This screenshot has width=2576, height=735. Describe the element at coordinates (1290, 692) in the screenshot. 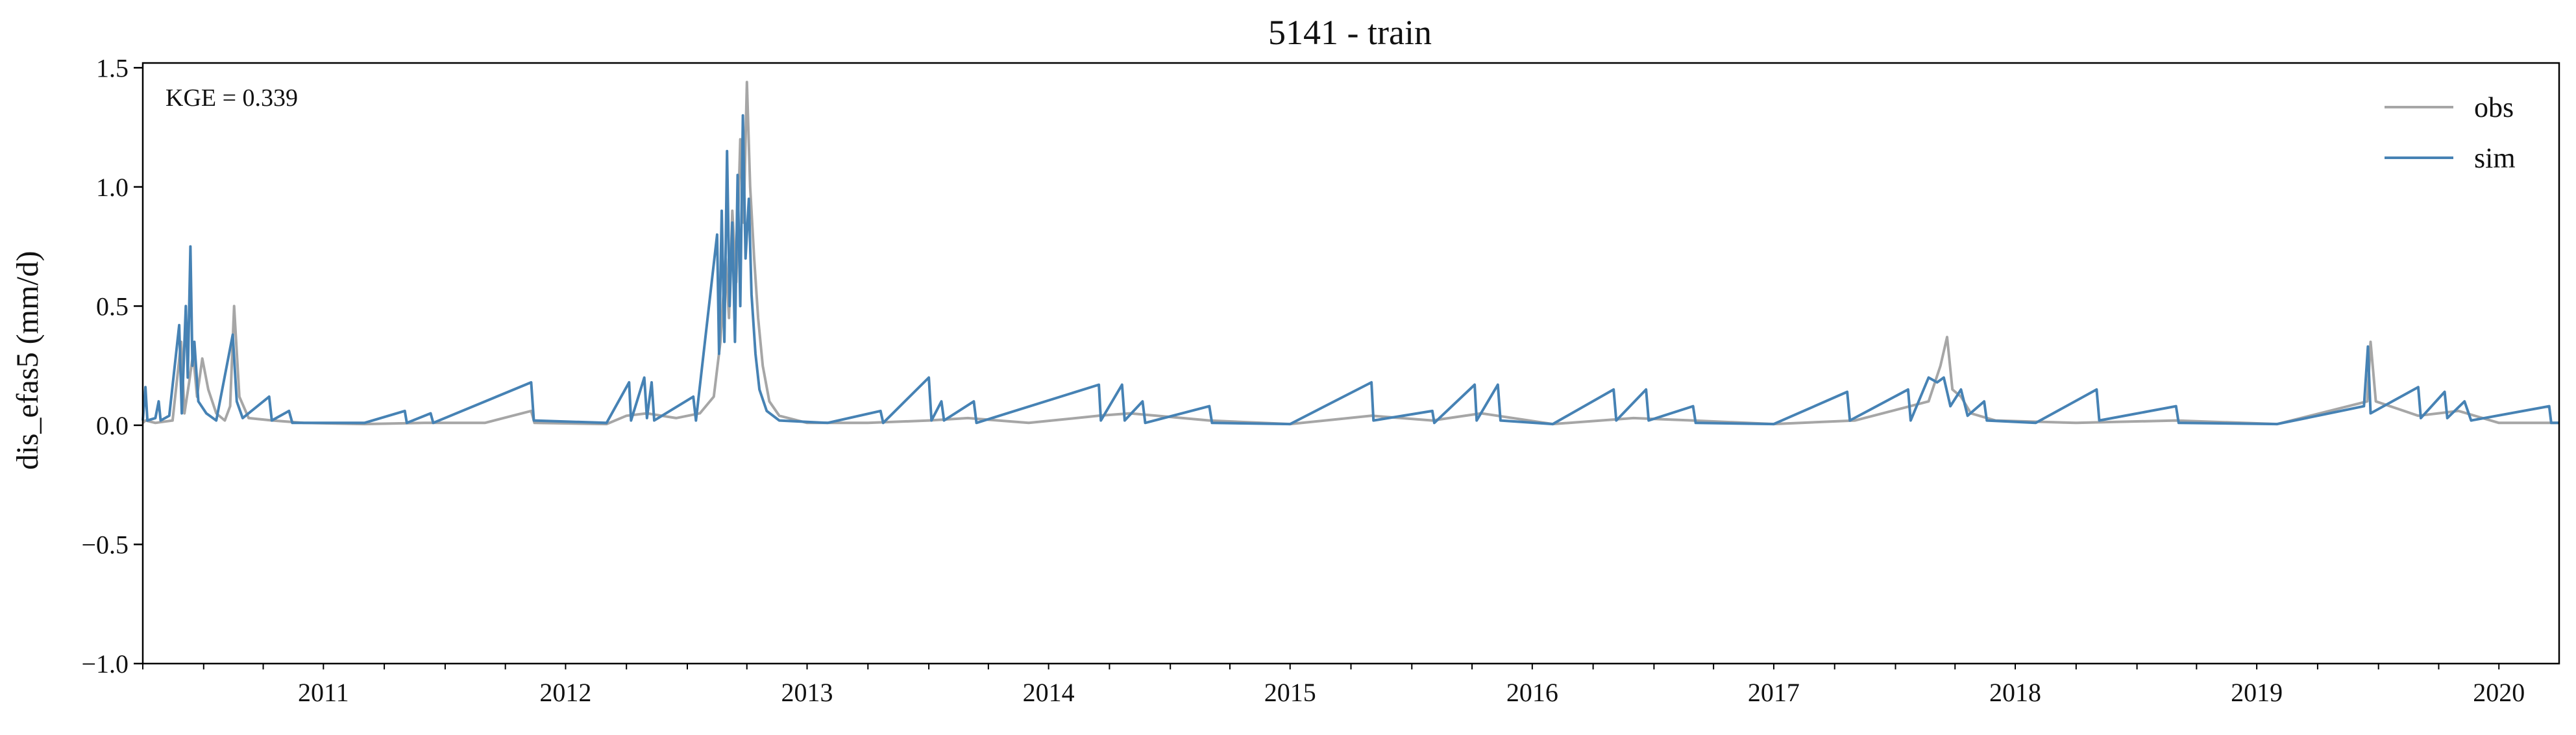

I see `x-tick-label: 2015` at that location.